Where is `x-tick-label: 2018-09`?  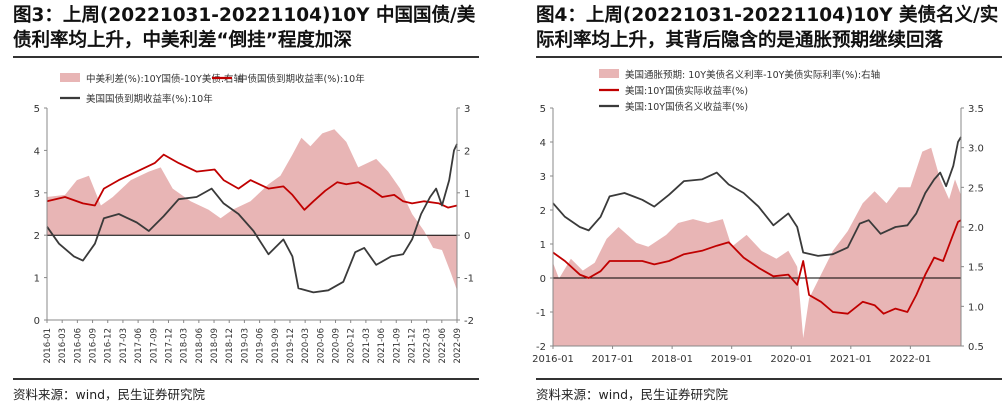 x-tick-label: 2018-09 is located at coordinates (215, 346).